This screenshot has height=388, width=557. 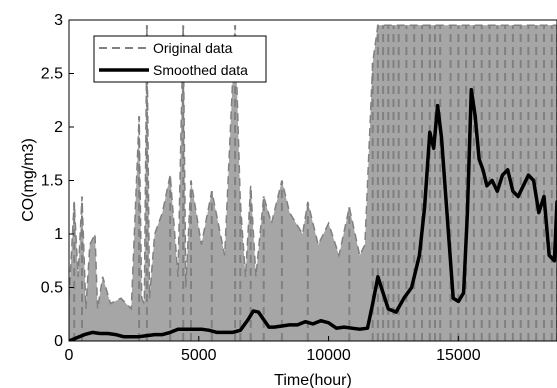 I want to click on y-tick-label: 3, so click(x=58, y=20).